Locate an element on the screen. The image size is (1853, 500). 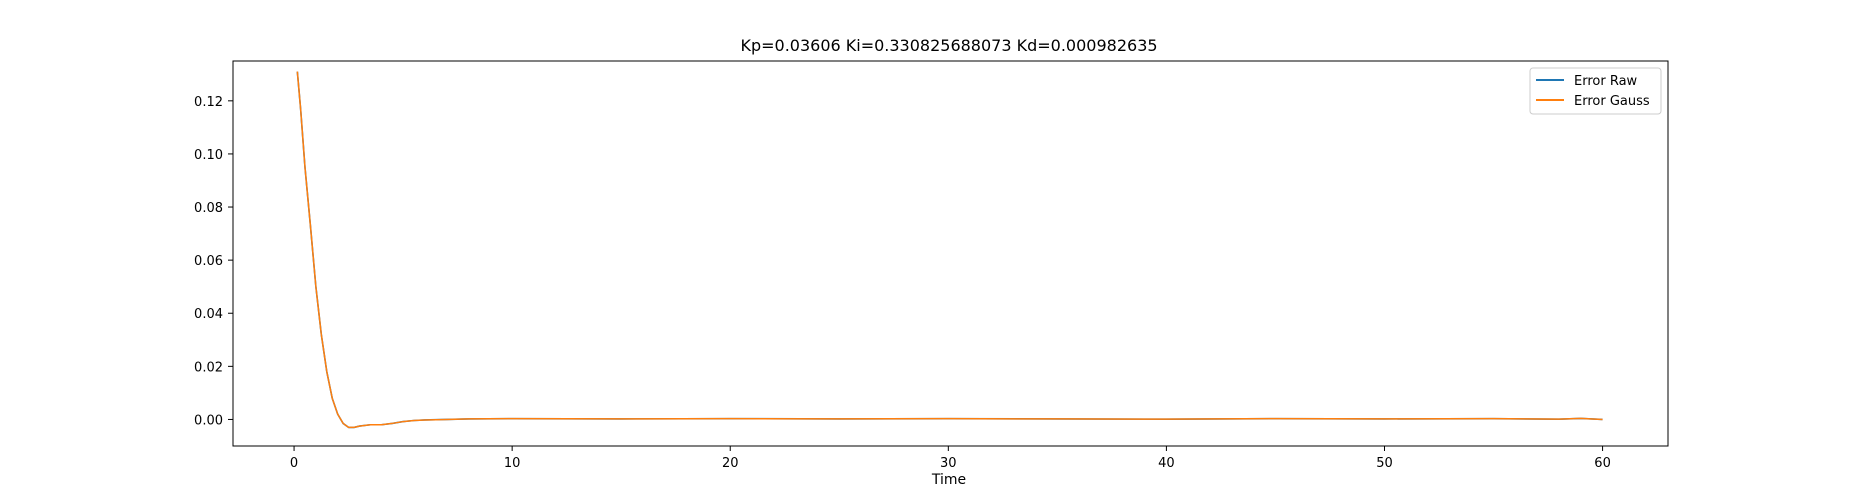
x-tick-label: 60 is located at coordinates (1602, 463).